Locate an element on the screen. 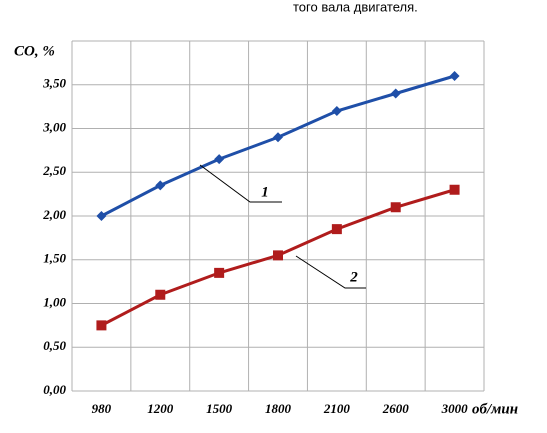 The height and width of the screenshot is (433, 547). x-tick-label: 3000 is located at coordinates (455, 408).